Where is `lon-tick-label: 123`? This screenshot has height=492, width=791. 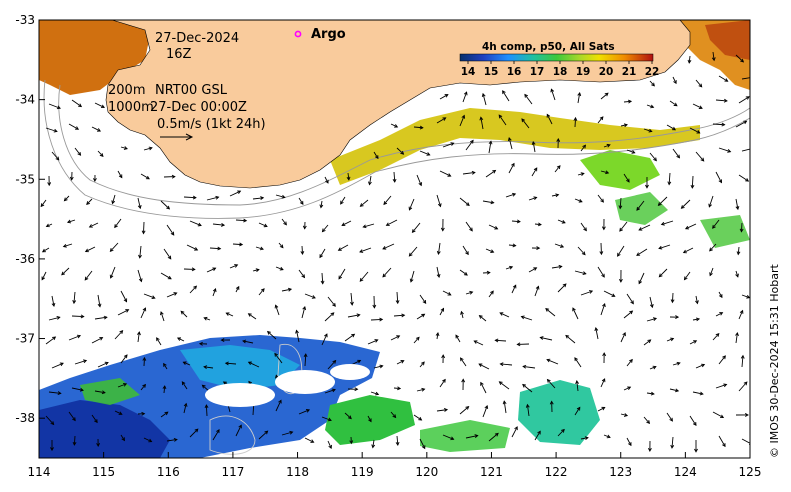 lon-tick-label: 123 is located at coordinates (620, 472).